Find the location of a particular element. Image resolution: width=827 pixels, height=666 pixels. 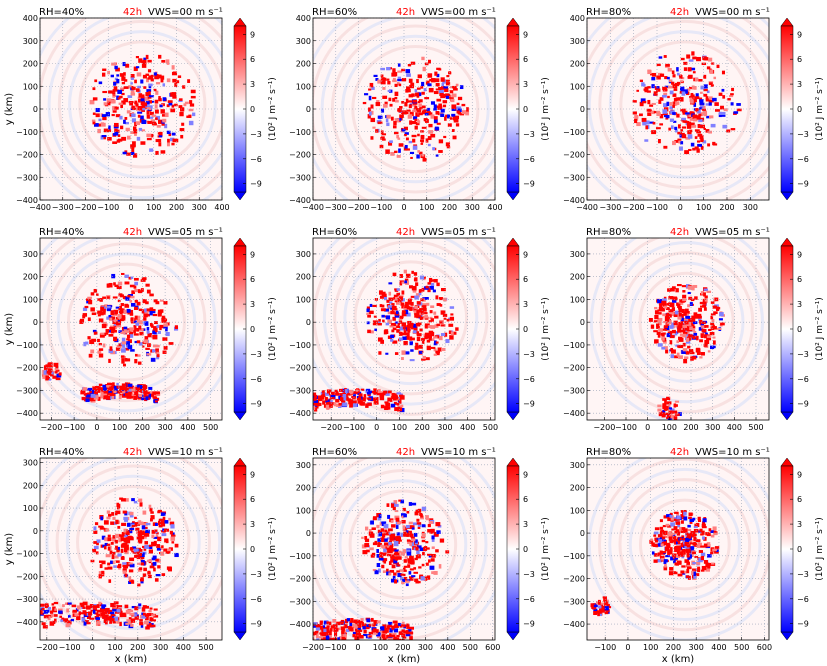

colorbar-tick-label: −3 is located at coordinates (803, 354).